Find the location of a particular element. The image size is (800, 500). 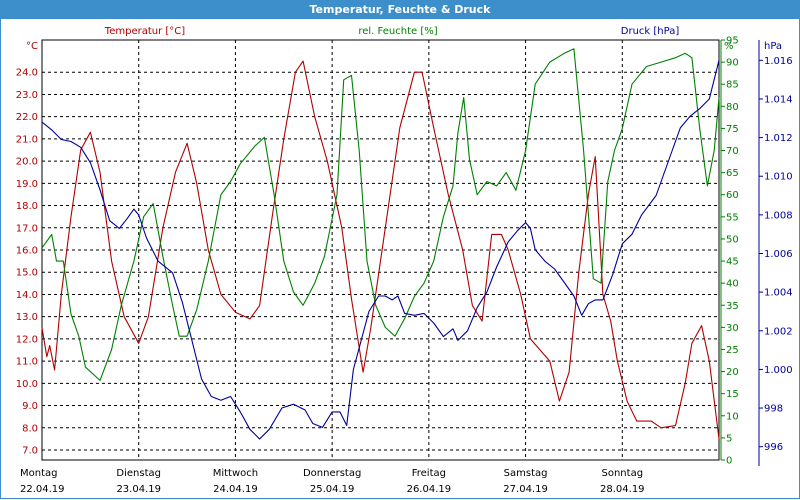

humidity-tick-label: 25 is located at coordinates (732, 350).